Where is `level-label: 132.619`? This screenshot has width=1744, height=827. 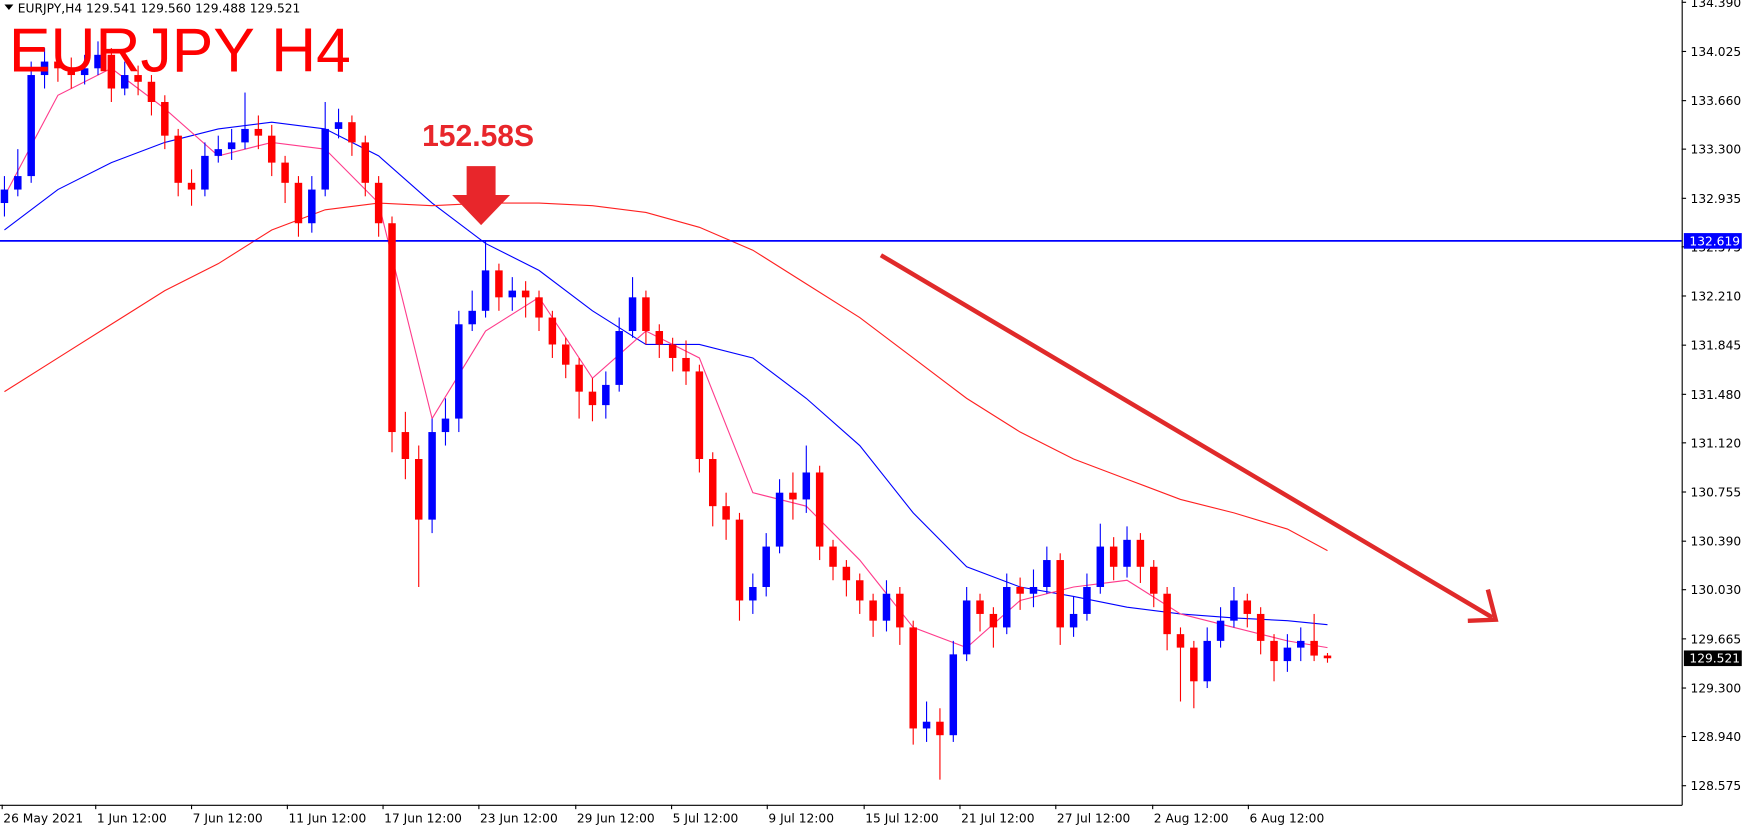 level-label: 132.619 is located at coordinates (1714, 241).